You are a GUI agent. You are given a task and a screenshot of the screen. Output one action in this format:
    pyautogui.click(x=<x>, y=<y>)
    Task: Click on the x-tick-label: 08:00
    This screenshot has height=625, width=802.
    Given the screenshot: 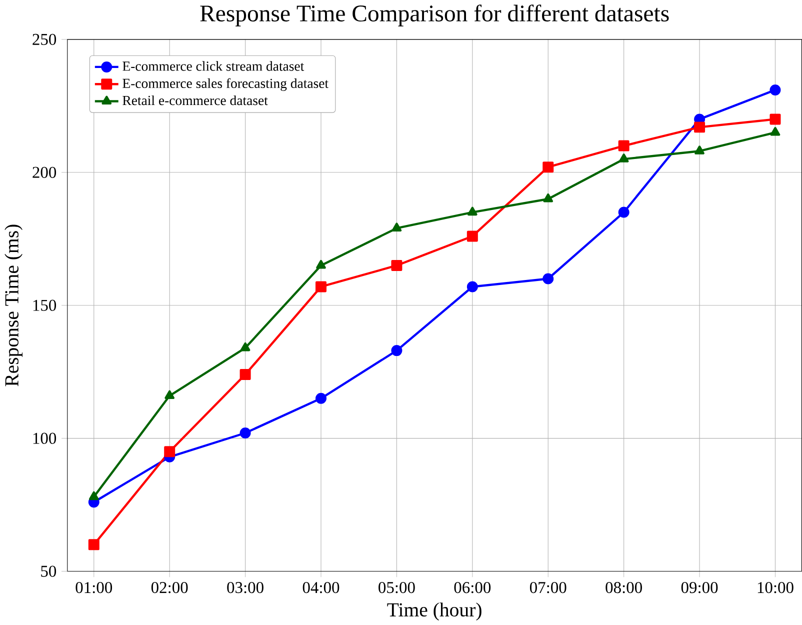 What is the action you would take?
    pyautogui.click(x=624, y=588)
    